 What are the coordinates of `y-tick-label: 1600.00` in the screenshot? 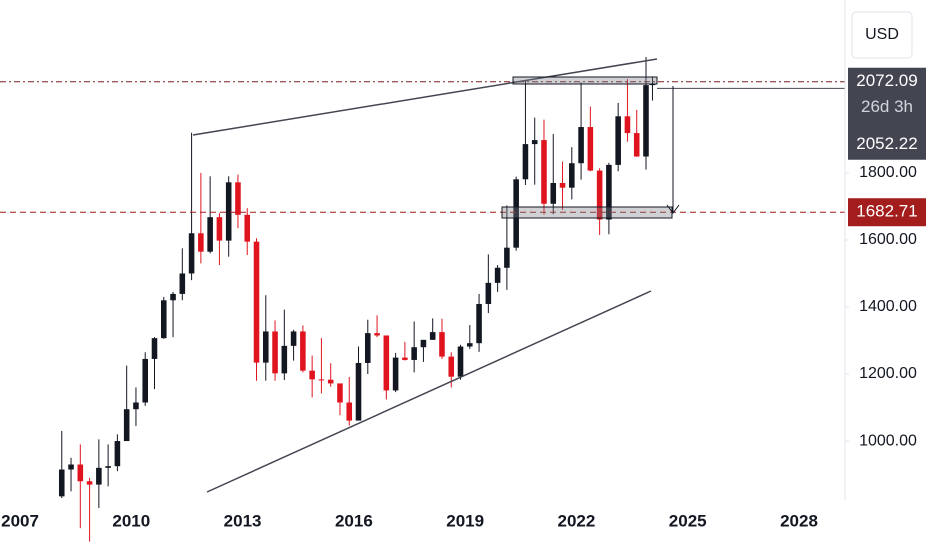 It's located at (888, 239).